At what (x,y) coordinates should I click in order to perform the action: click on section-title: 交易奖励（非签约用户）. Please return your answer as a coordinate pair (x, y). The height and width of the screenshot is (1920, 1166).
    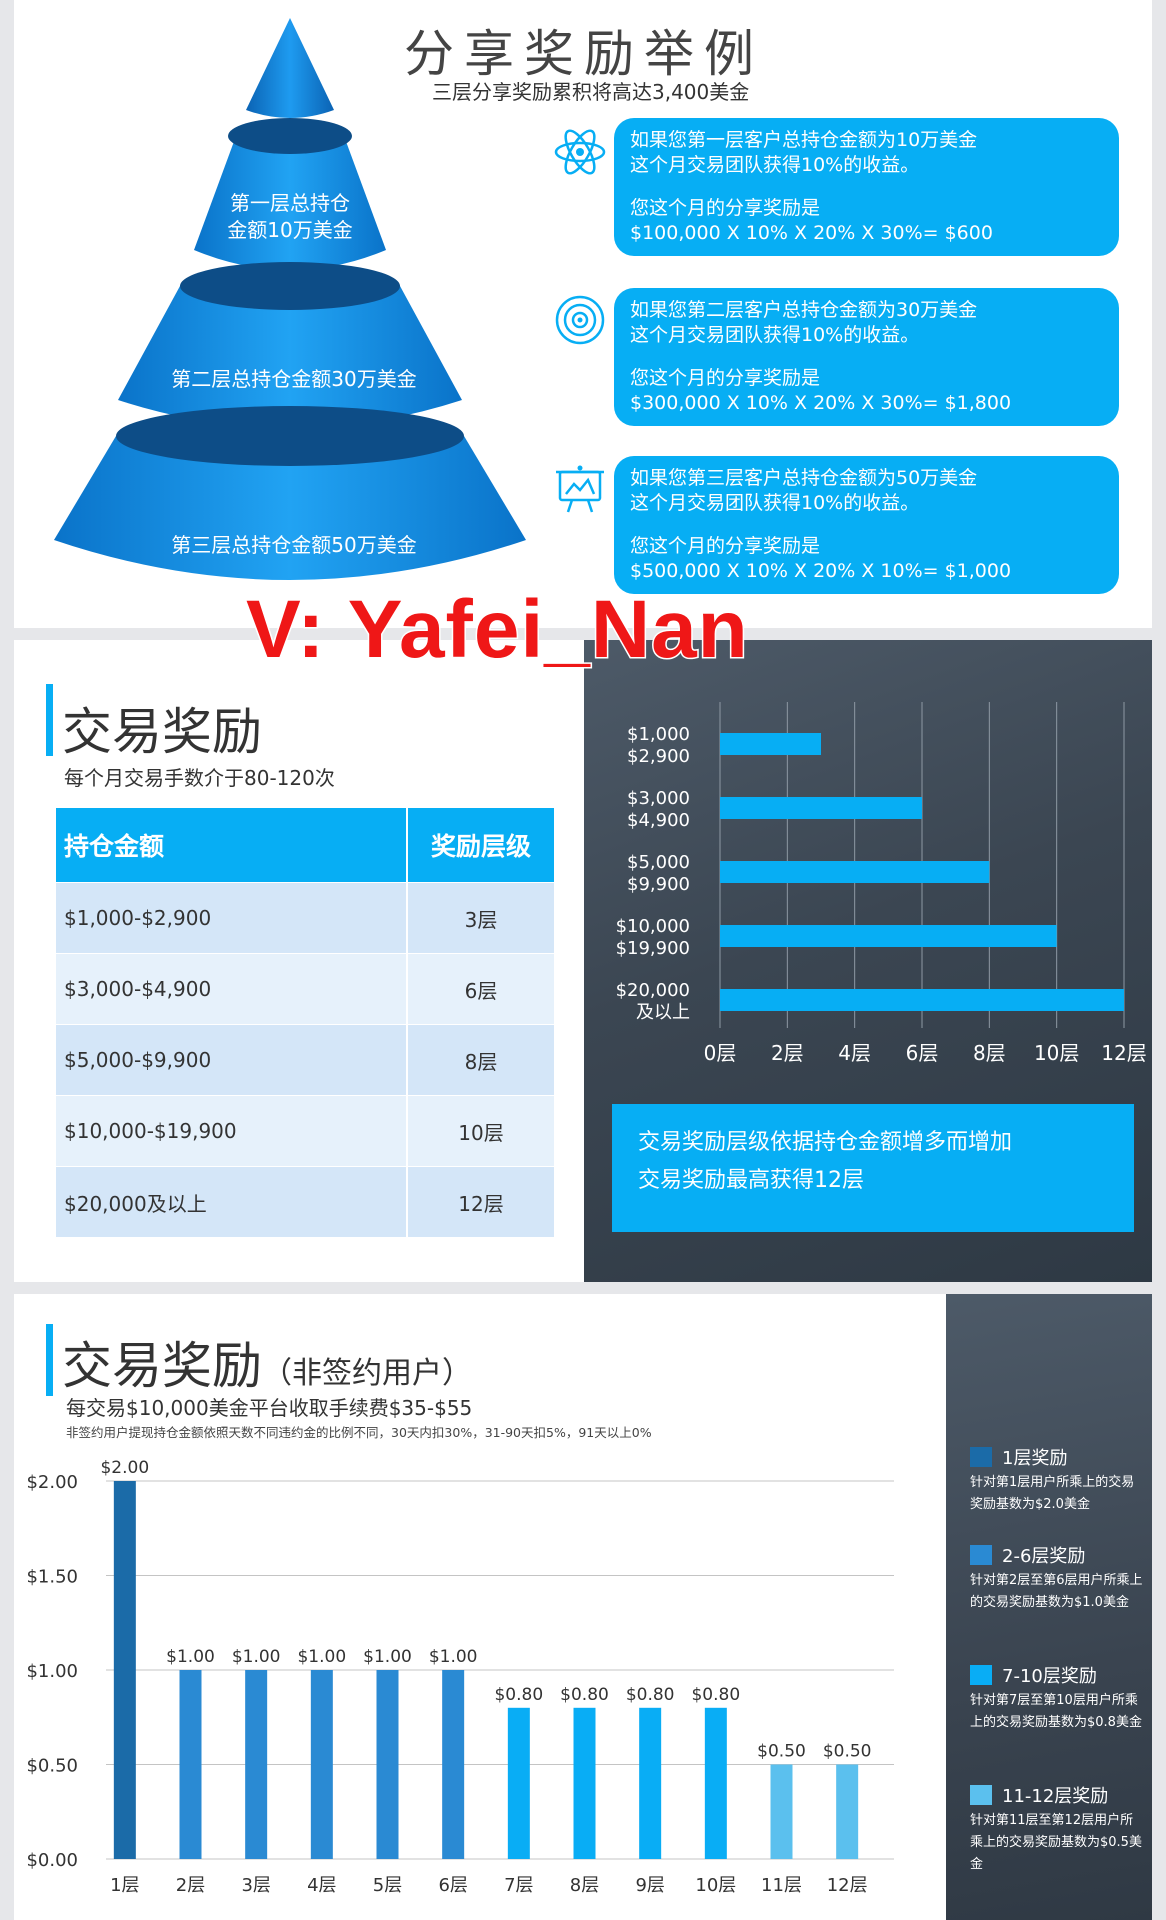
    Looking at the image, I should click on (267, 1366).